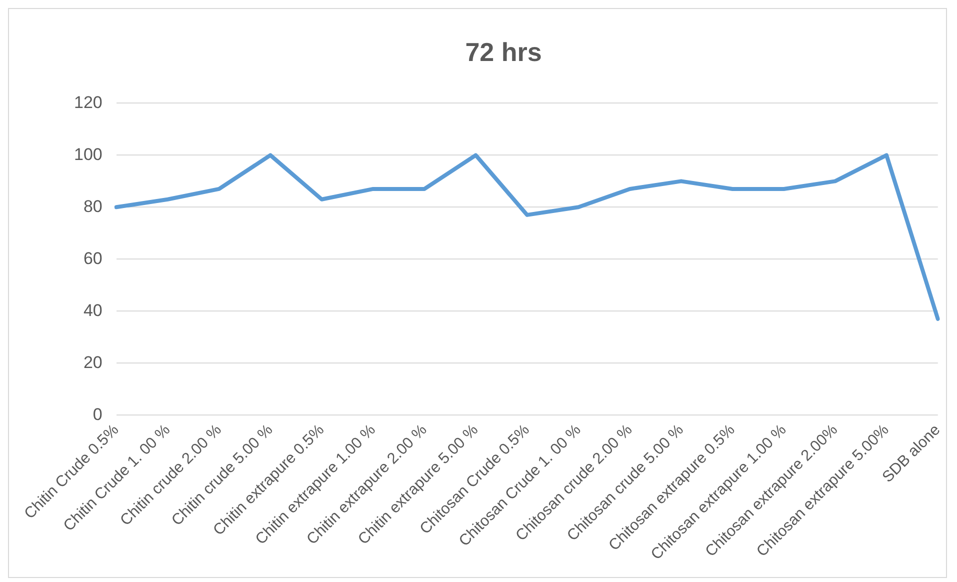 The image size is (957, 582). Describe the element at coordinates (88, 102) in the screenshot. I see `y-tick-label: 120` at that location.